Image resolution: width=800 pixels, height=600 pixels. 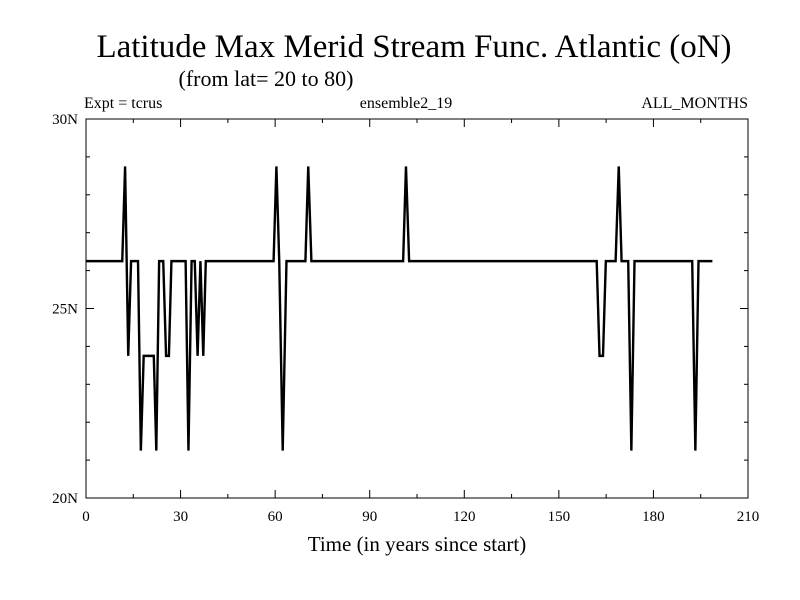 What do you see at coordinates (86, 517) in the screenshot?
I see `x-tick-label: 0` at bounding box center [86, 517].